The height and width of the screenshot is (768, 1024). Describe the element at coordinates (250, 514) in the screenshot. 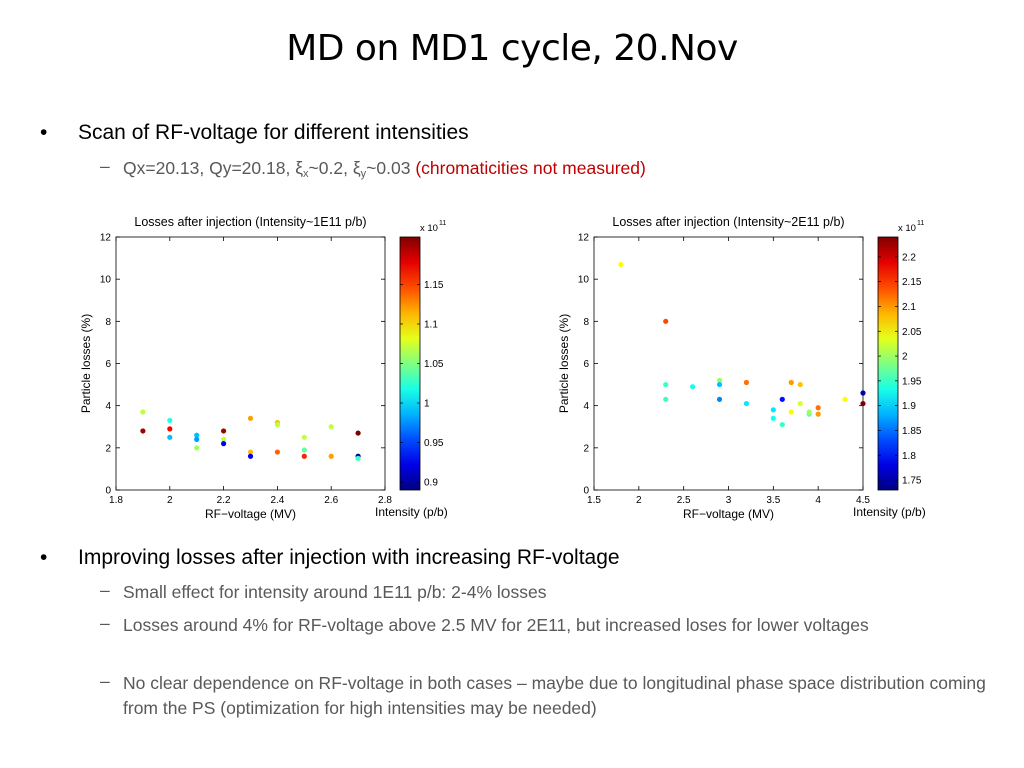

I see `x-axis-label: RF−voltage (MV)` at that location.